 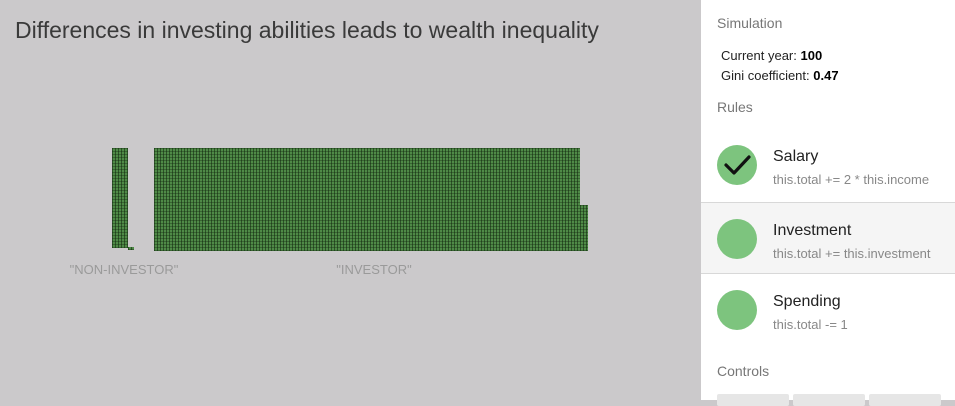 I want to click on gini-stat: Gini coefficient: 0.47, so click(x=780, y=75).